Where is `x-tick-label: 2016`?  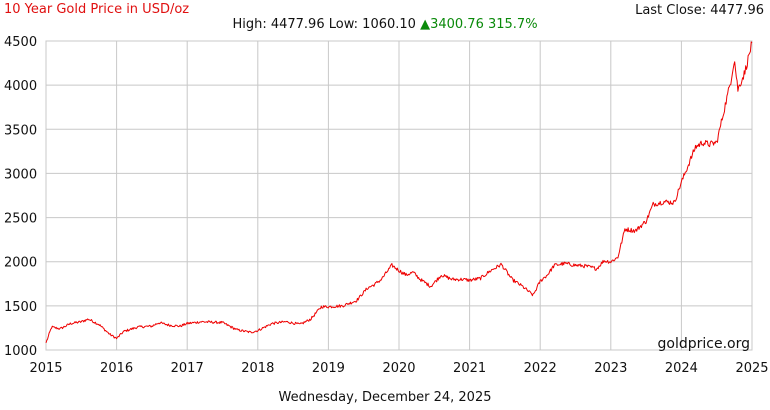 x-tick-label: 2016 is located at coordinates (116, 368).